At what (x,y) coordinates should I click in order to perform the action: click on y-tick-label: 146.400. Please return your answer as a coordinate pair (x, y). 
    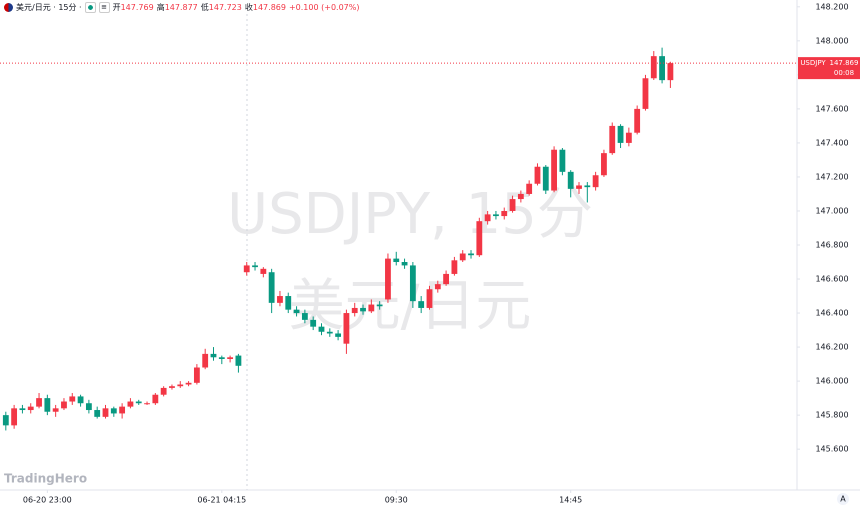
    Looking at the image, I should click on (831, 313).